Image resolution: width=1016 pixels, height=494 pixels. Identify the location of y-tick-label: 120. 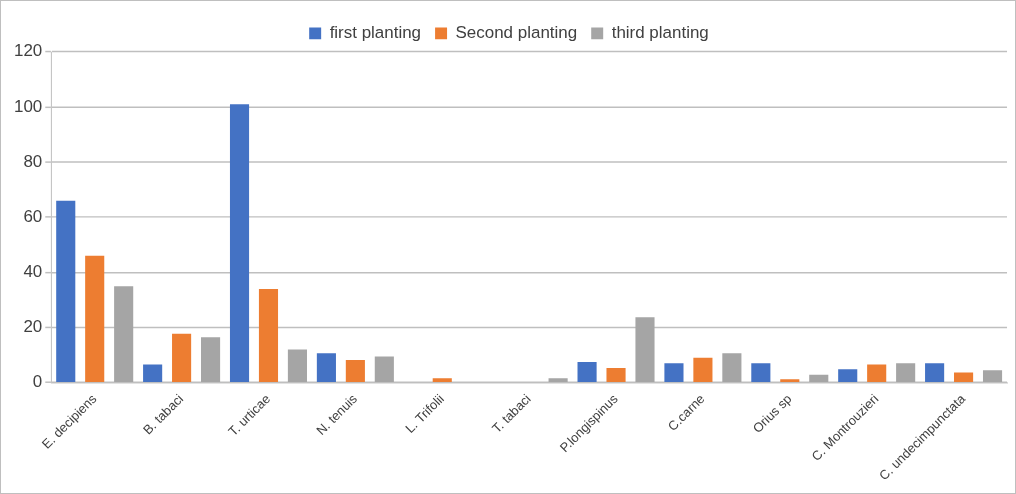
(28, 51).